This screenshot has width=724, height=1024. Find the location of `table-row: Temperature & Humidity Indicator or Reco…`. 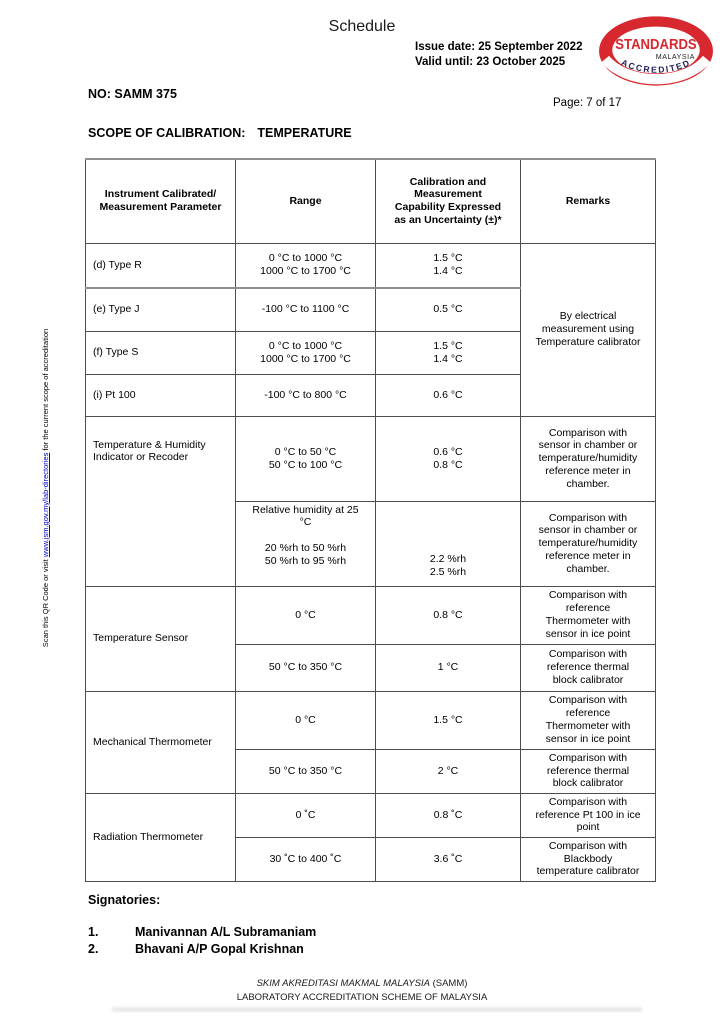

table-row: Temperature & Humidity Indicator or Reco… is located at coordinates (370, 501).